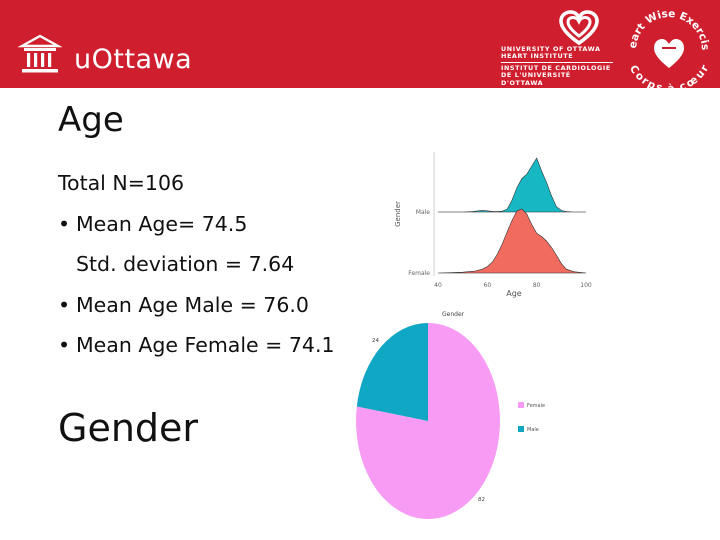 This screenshot has width=720, height=540. Describe the element at coordinates (586, 285) in the screenshot. I see `ridge-x-tick-label: 100` at that location.